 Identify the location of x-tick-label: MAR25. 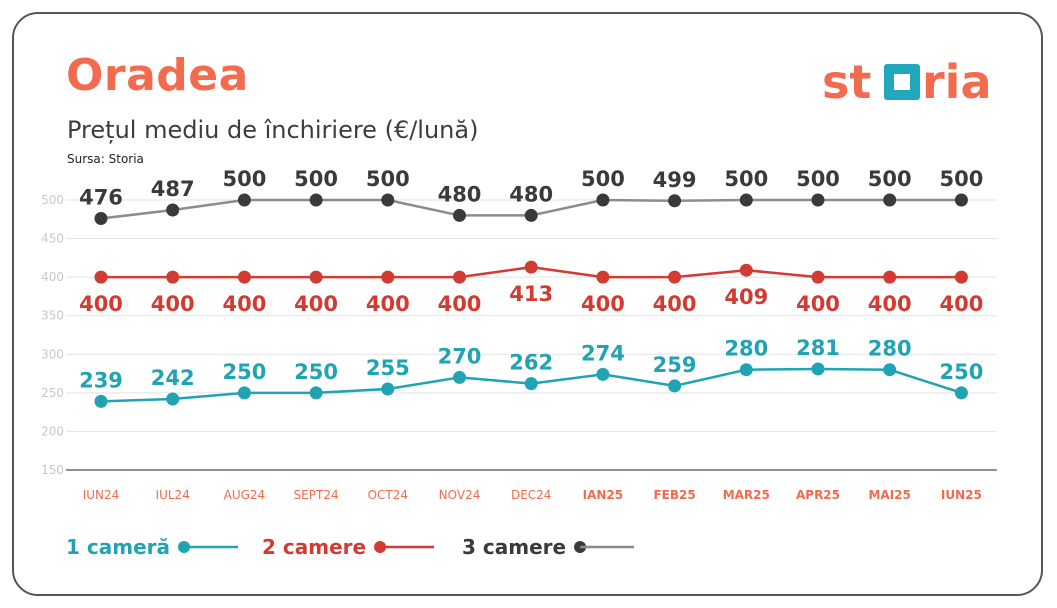
(746, 495).